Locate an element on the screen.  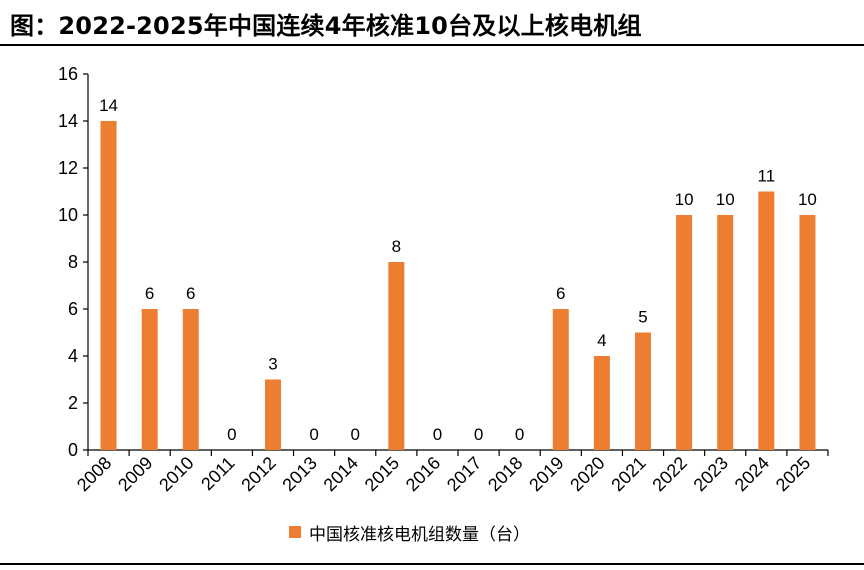
x-tick-label: 2021 is located at coordinates (628, 474).